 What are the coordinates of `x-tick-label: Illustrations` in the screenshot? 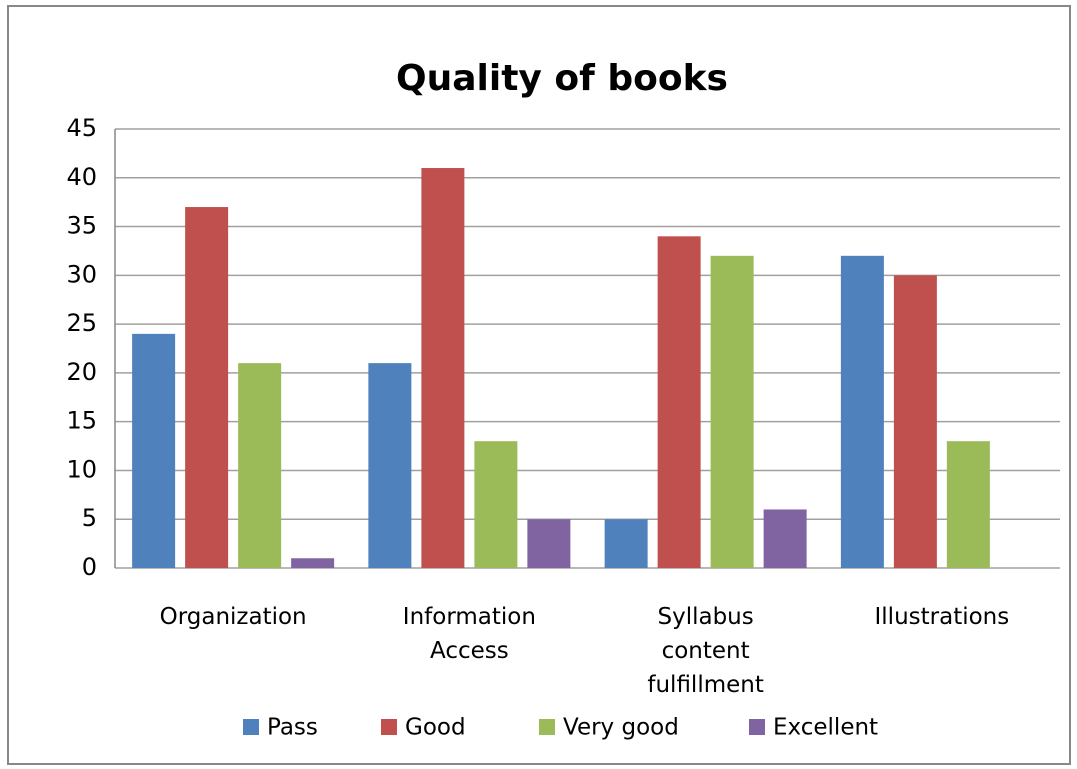 It's located at (942, 617).